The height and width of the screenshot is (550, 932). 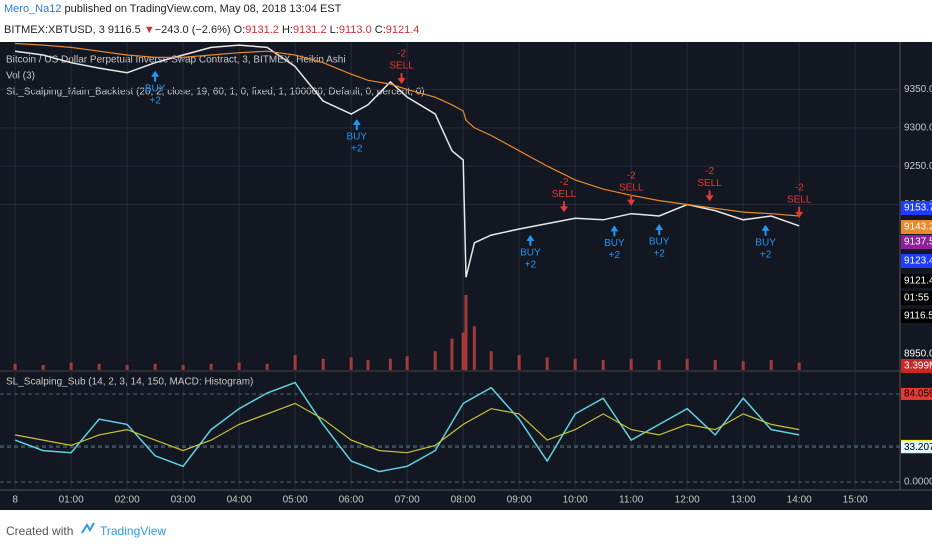 What do you see at coordinates (380, 30) in the screenshot?
I see `c-label: C:` at bounding box center [380, 30].